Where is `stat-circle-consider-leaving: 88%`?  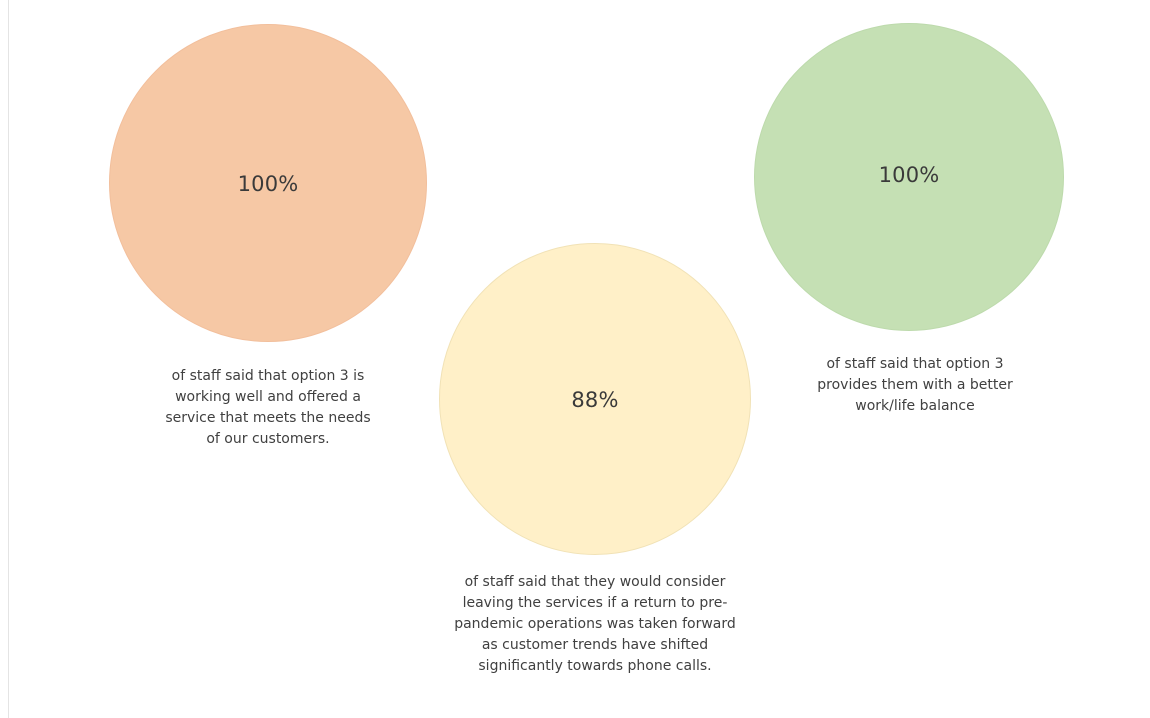
stat-circle-consider-leaving: 88% is located at coordinates (595, 399).